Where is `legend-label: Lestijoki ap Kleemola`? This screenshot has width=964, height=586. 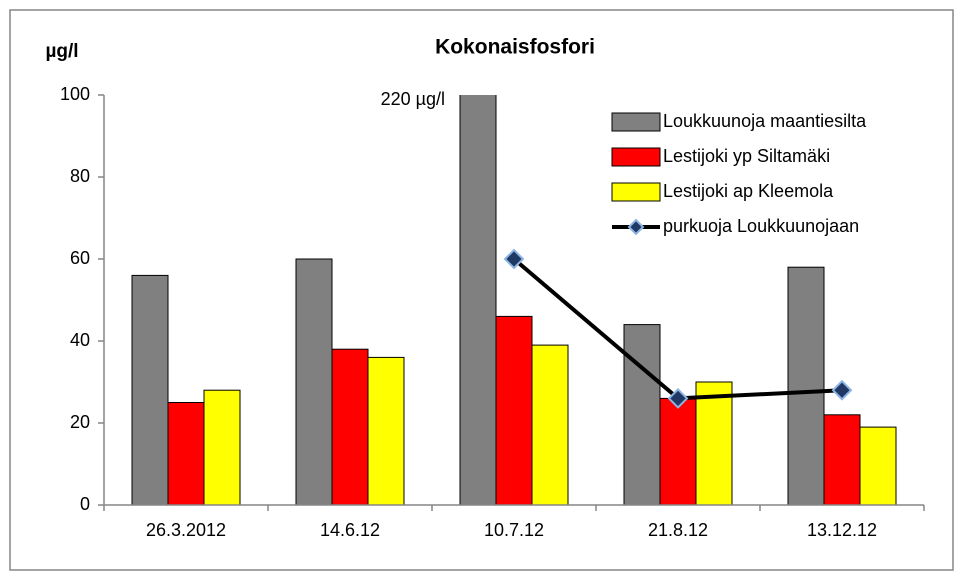 legend-label: Lestijoki ap Kleemola is located at coordinates (748, 191).